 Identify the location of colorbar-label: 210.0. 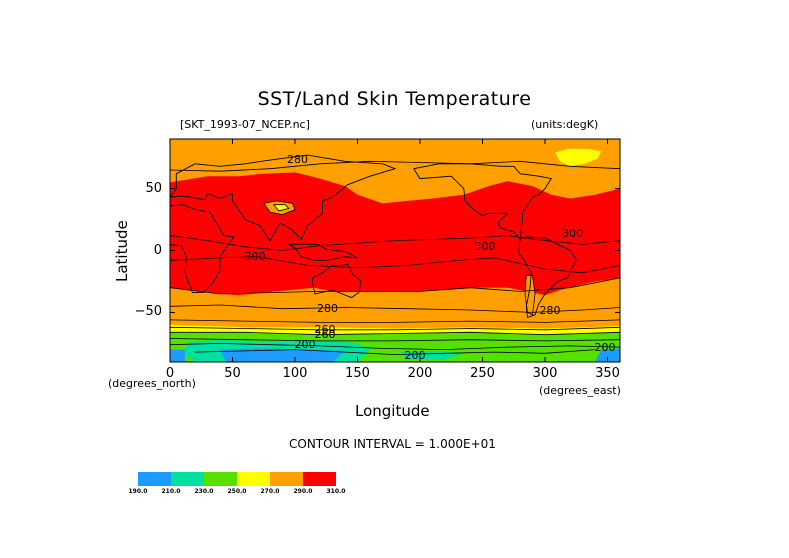
(171, 491).